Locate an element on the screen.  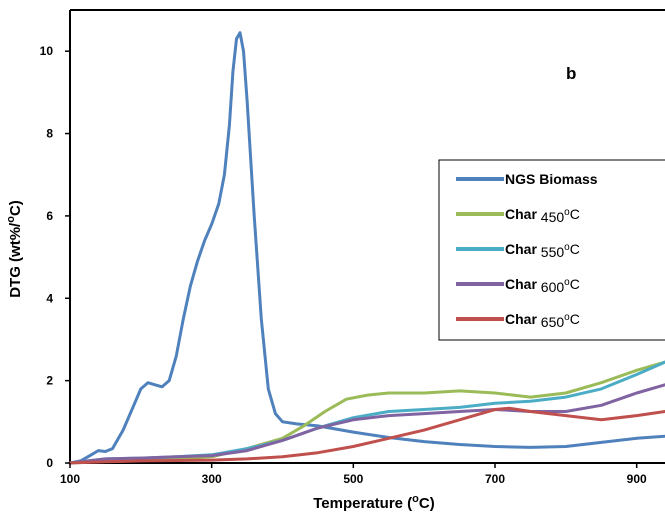
x-tick-label: 500 is located at coordinates (353, 479).